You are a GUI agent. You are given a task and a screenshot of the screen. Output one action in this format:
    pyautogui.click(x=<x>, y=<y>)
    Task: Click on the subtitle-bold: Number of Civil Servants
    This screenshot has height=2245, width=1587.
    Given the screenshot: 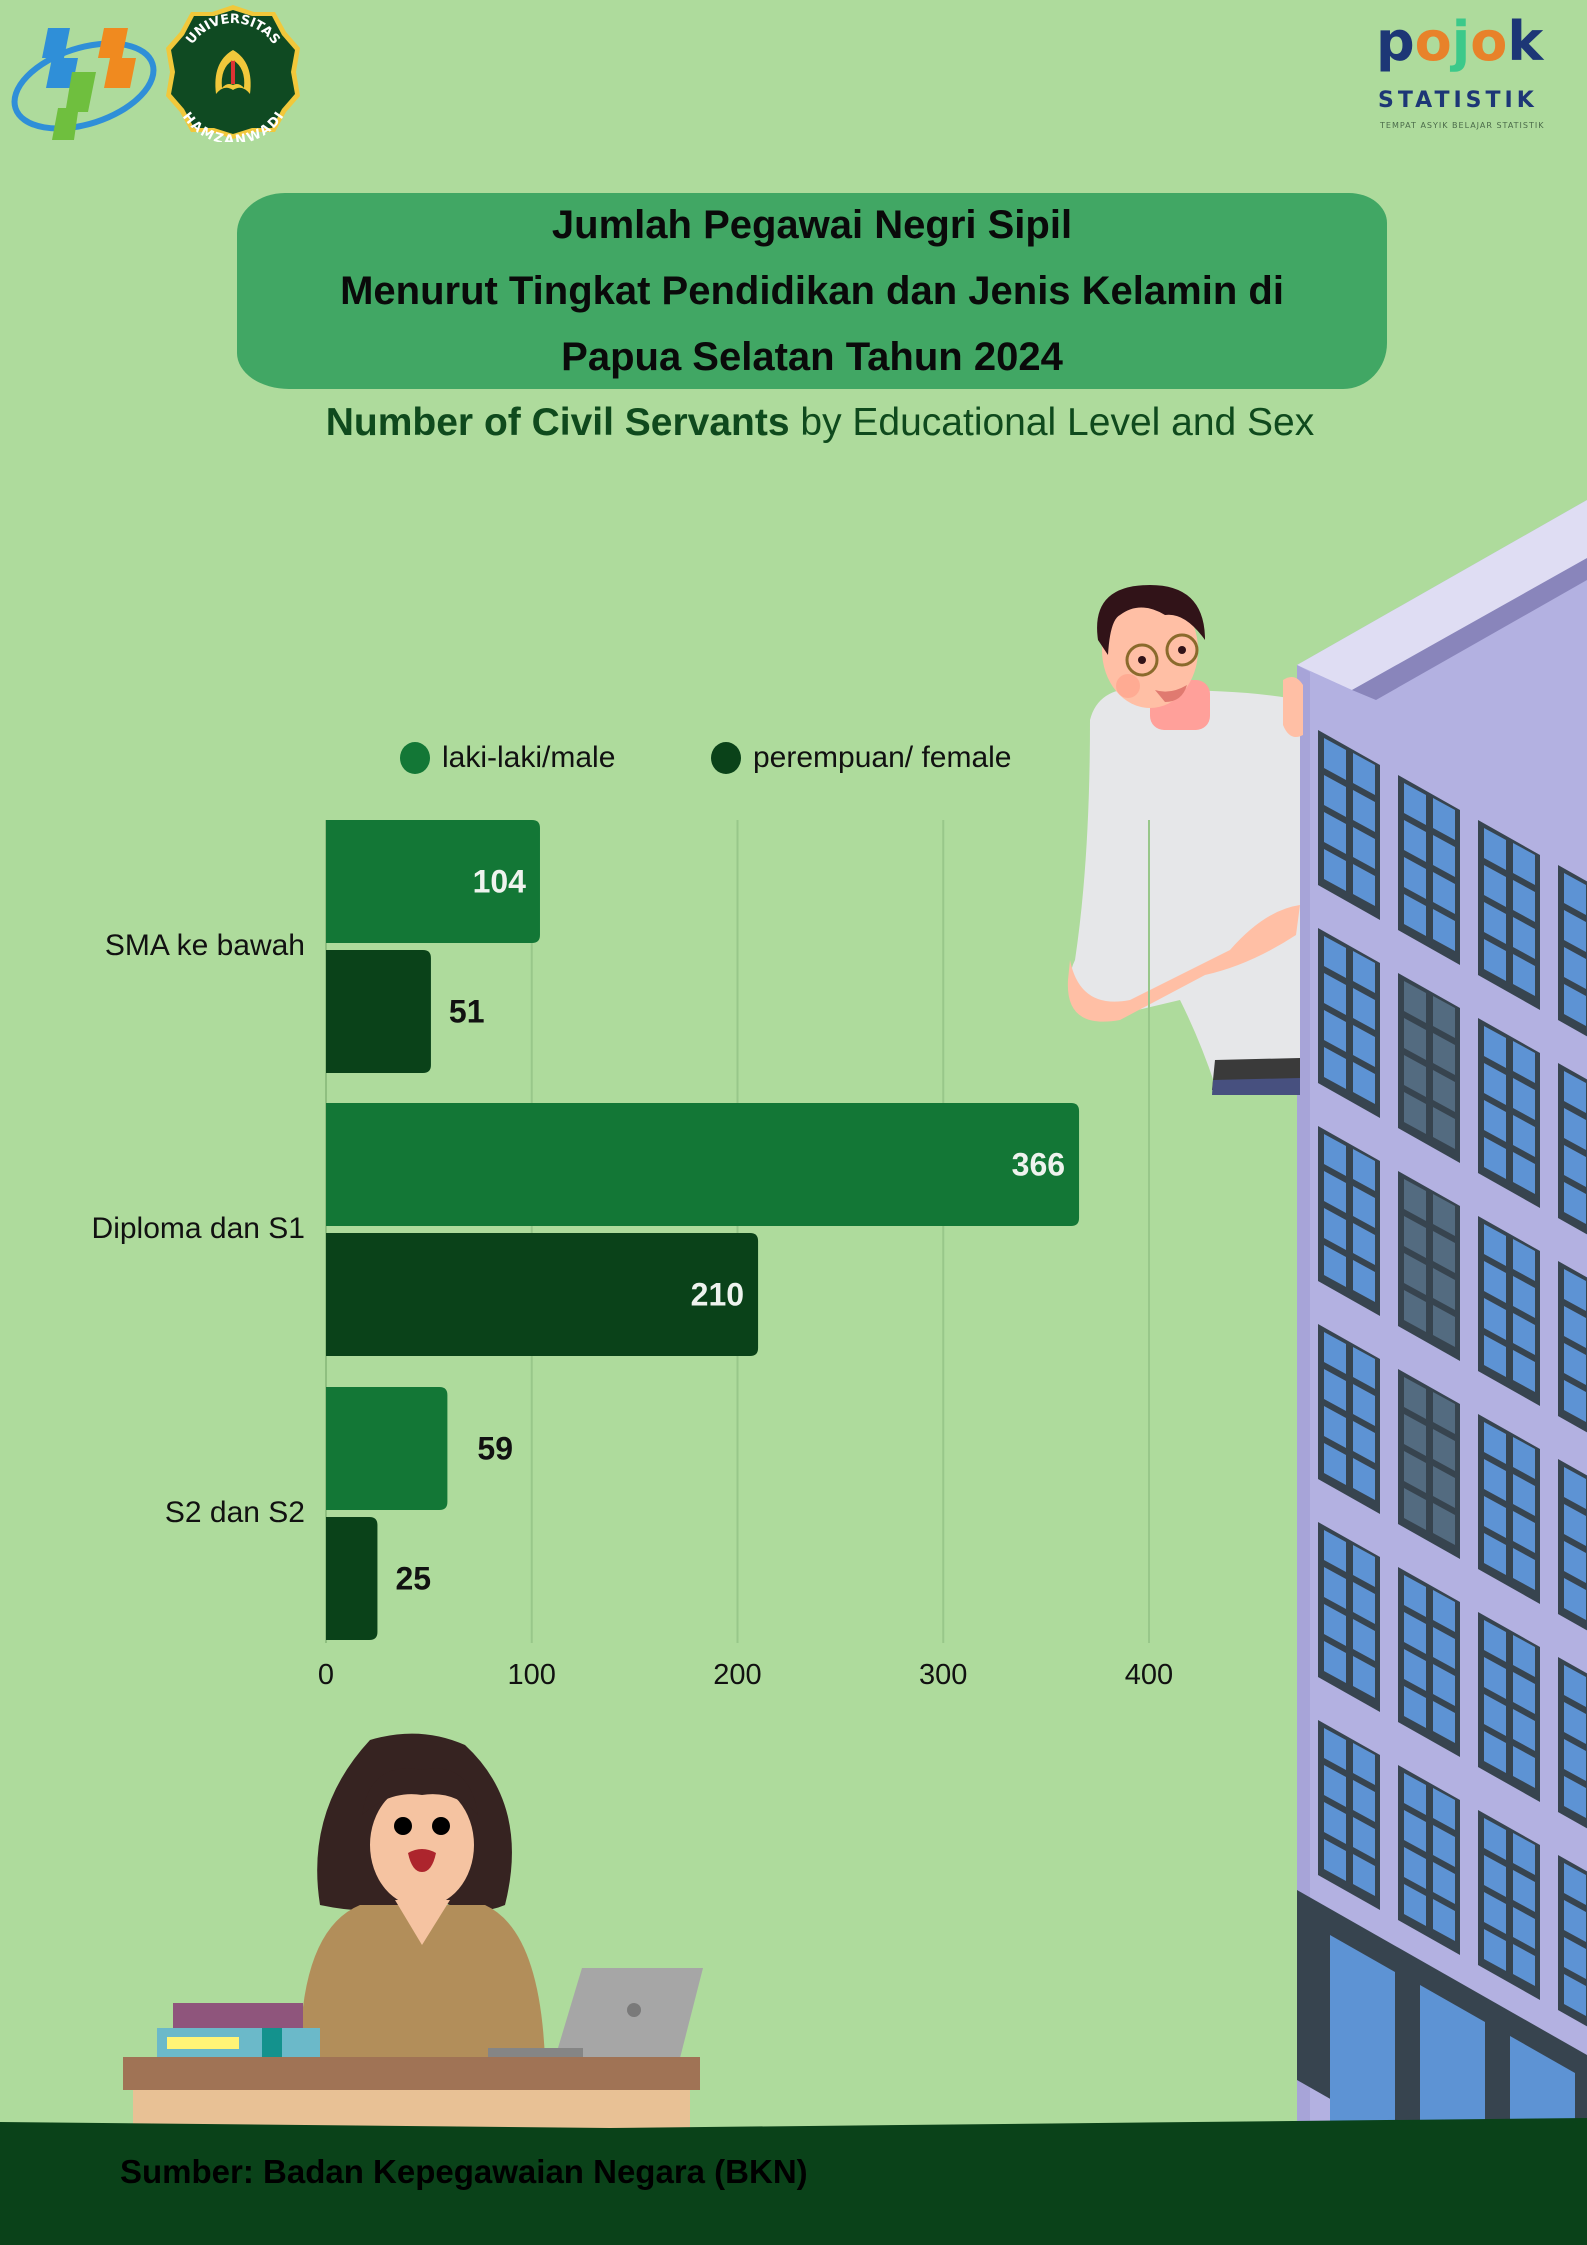 What is the action you would take?
    pyautogui.click(x=557, y=422)
    